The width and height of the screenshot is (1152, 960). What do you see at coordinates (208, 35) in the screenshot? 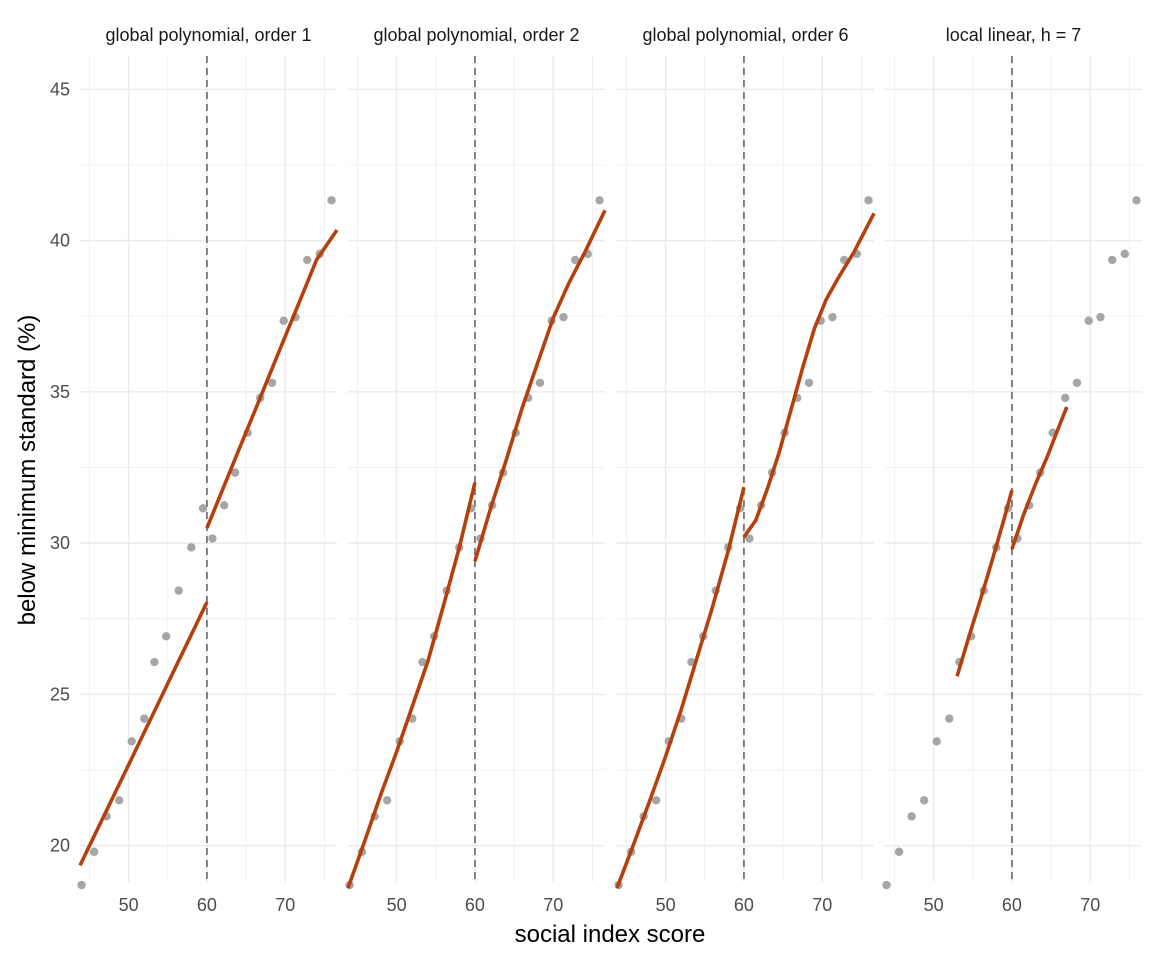
I see `panel-title: global polynomial, order 1` at bounding box center [208, 35].